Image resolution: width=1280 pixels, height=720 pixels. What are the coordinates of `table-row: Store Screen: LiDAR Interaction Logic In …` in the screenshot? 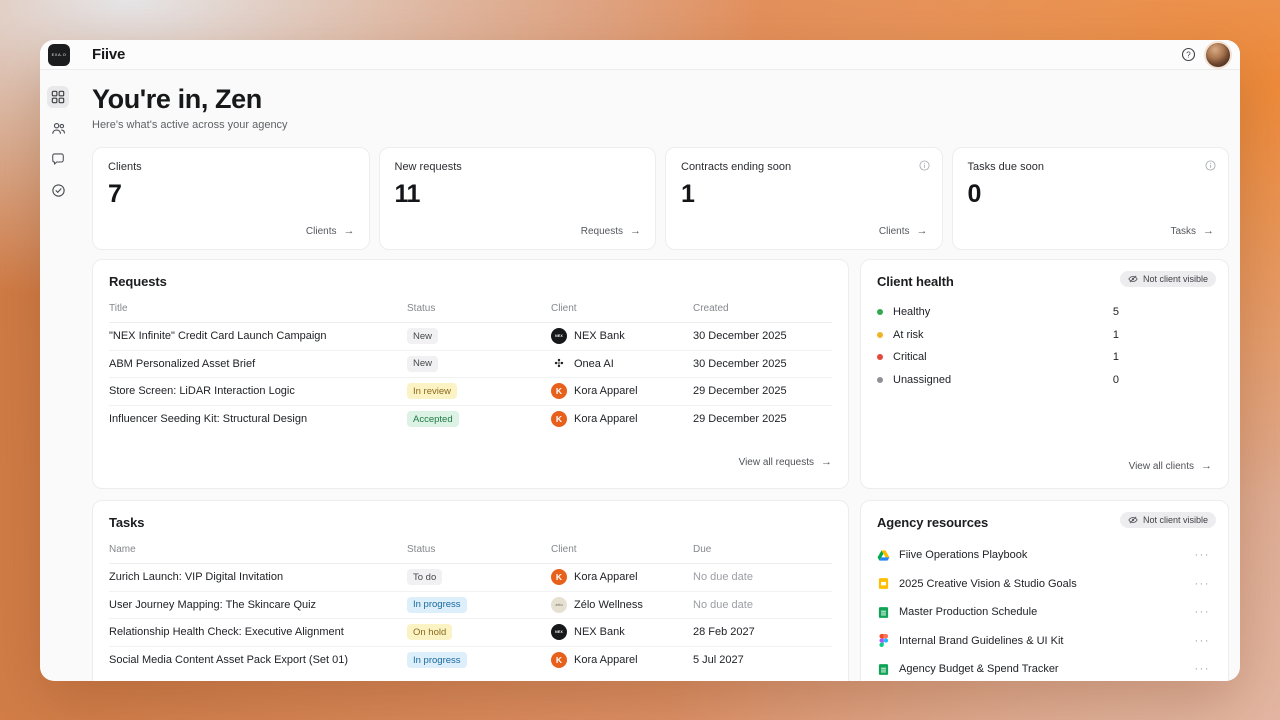 It's located at (470, 392).